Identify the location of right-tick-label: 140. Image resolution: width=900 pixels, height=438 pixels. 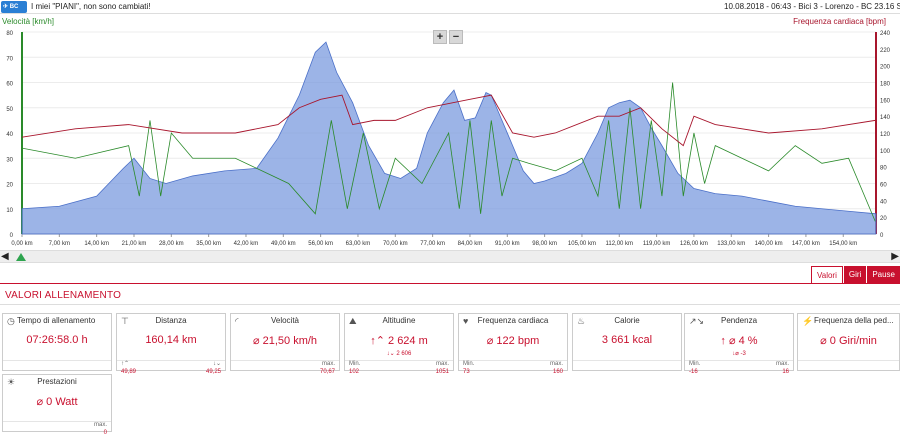
(885, 118).